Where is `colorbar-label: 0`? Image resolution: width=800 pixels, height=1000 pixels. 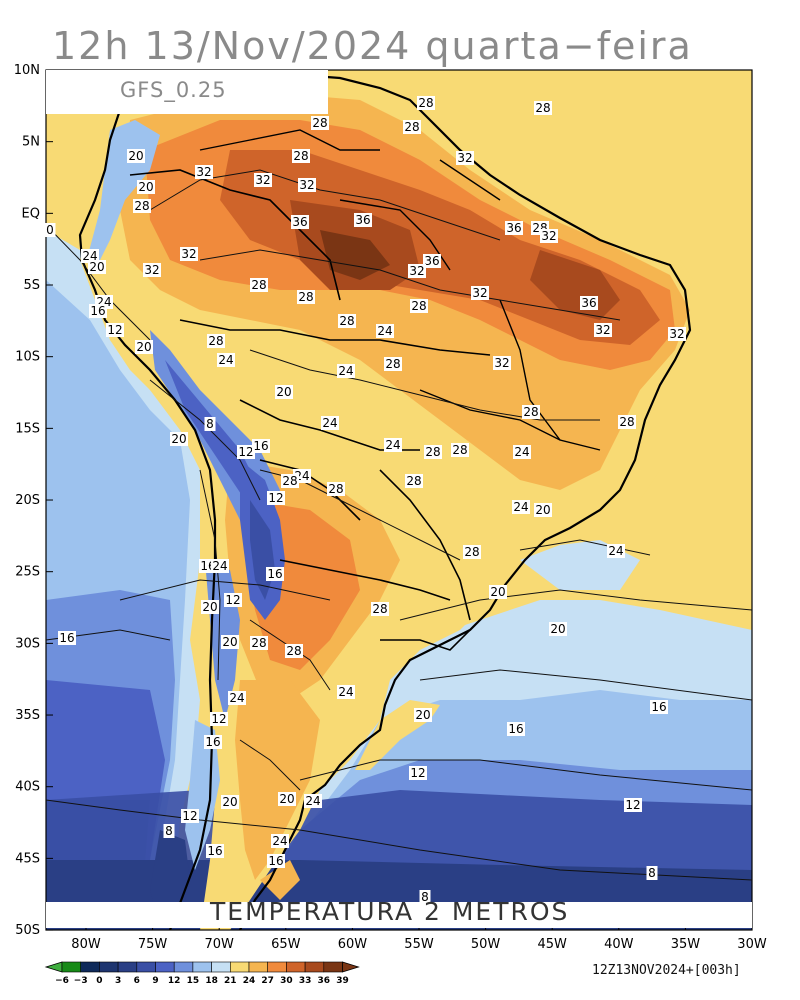
colorbar-label: 0 is located at coordinates (99, 981).